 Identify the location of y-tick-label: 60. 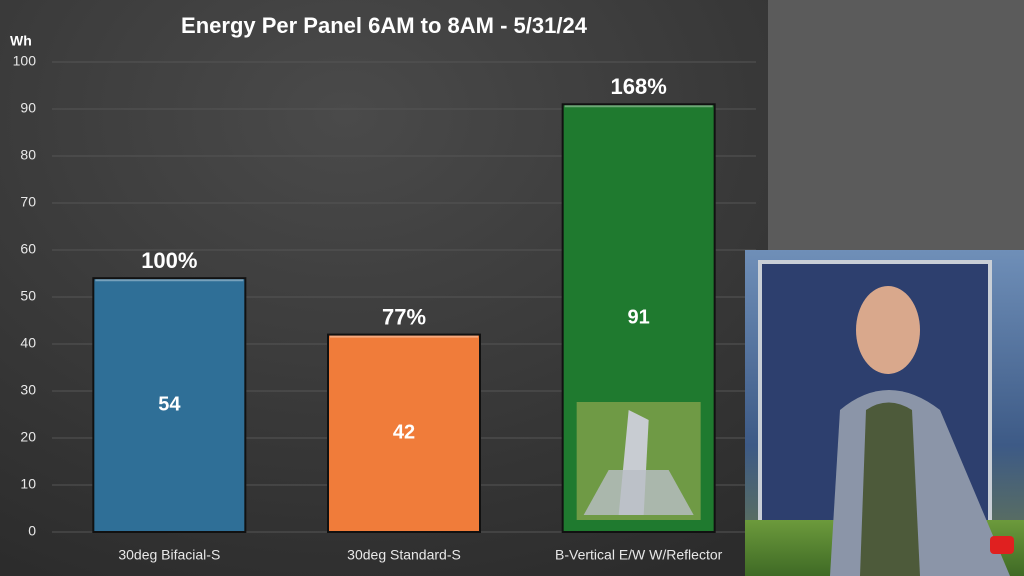
(28, 249).